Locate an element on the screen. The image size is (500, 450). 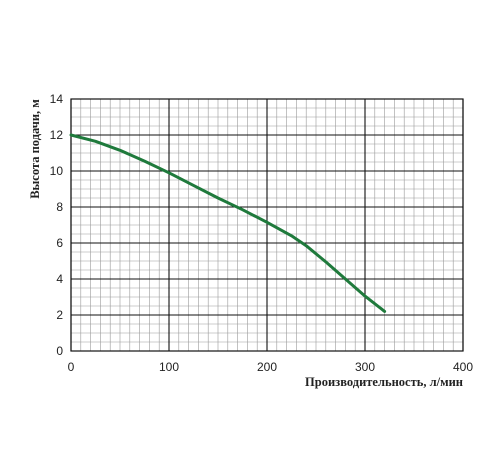
y-tick-label: 12 is located at coordinates (57, 135).